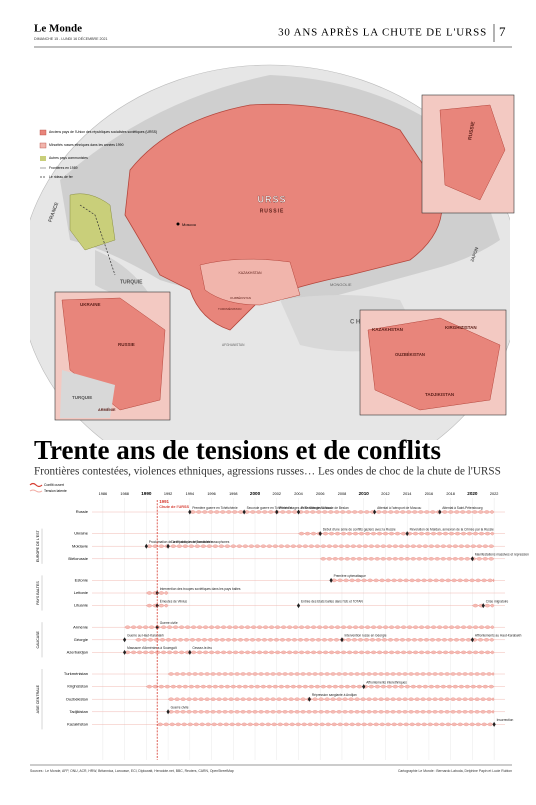 The image size is (536, 805). Describe the element at coordinates (387, 329) in the screenshot. I see `inset-label: KAZAKHSTAN` at that location.